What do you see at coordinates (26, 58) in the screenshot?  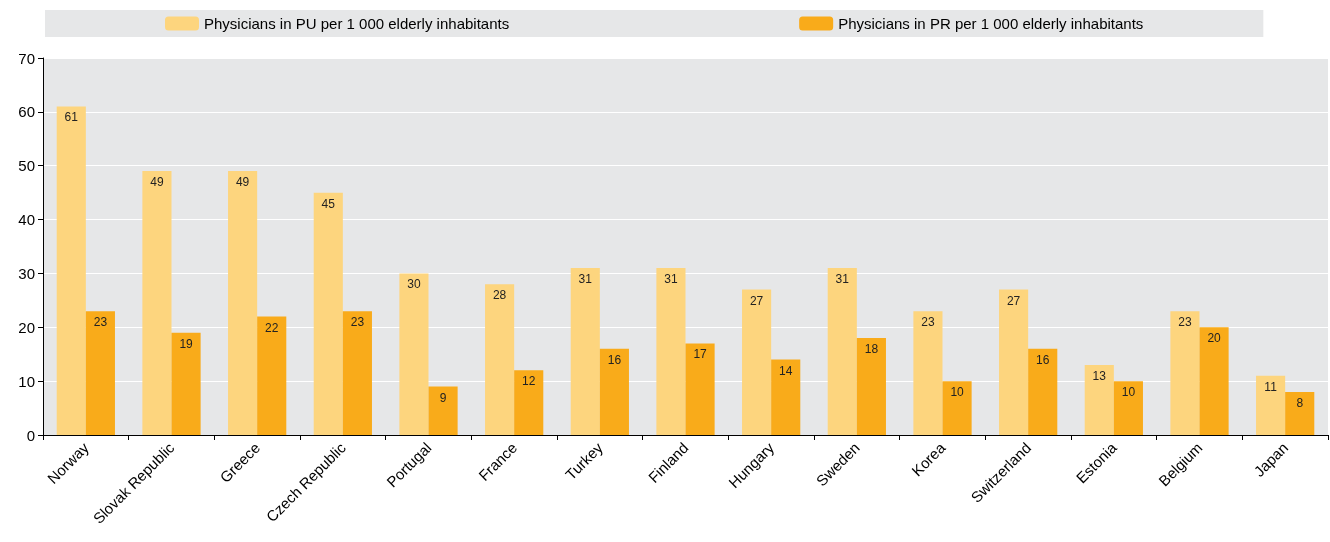 I see `y-tick-label: 70` at bounding box center [26, 58].